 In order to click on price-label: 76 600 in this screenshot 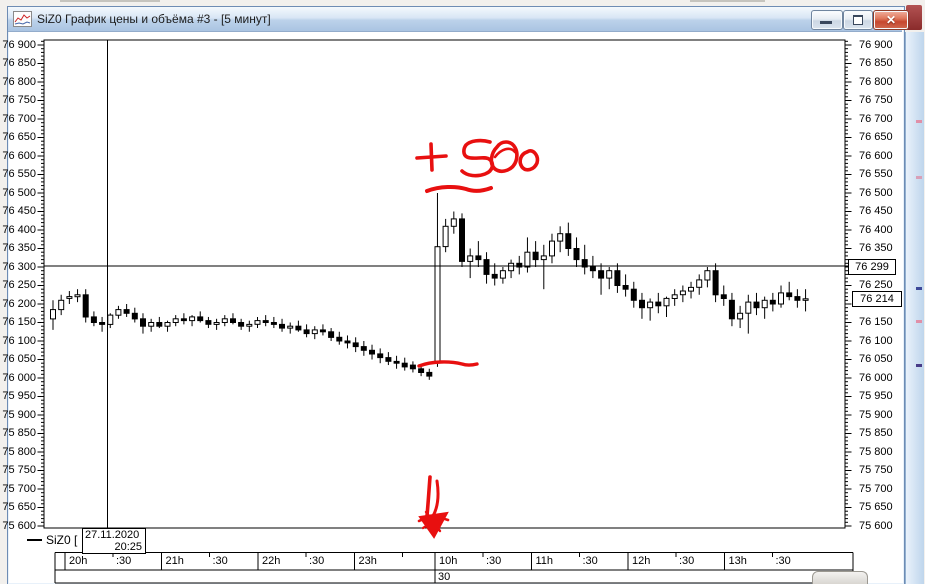, I will do `click(876, 155)`.